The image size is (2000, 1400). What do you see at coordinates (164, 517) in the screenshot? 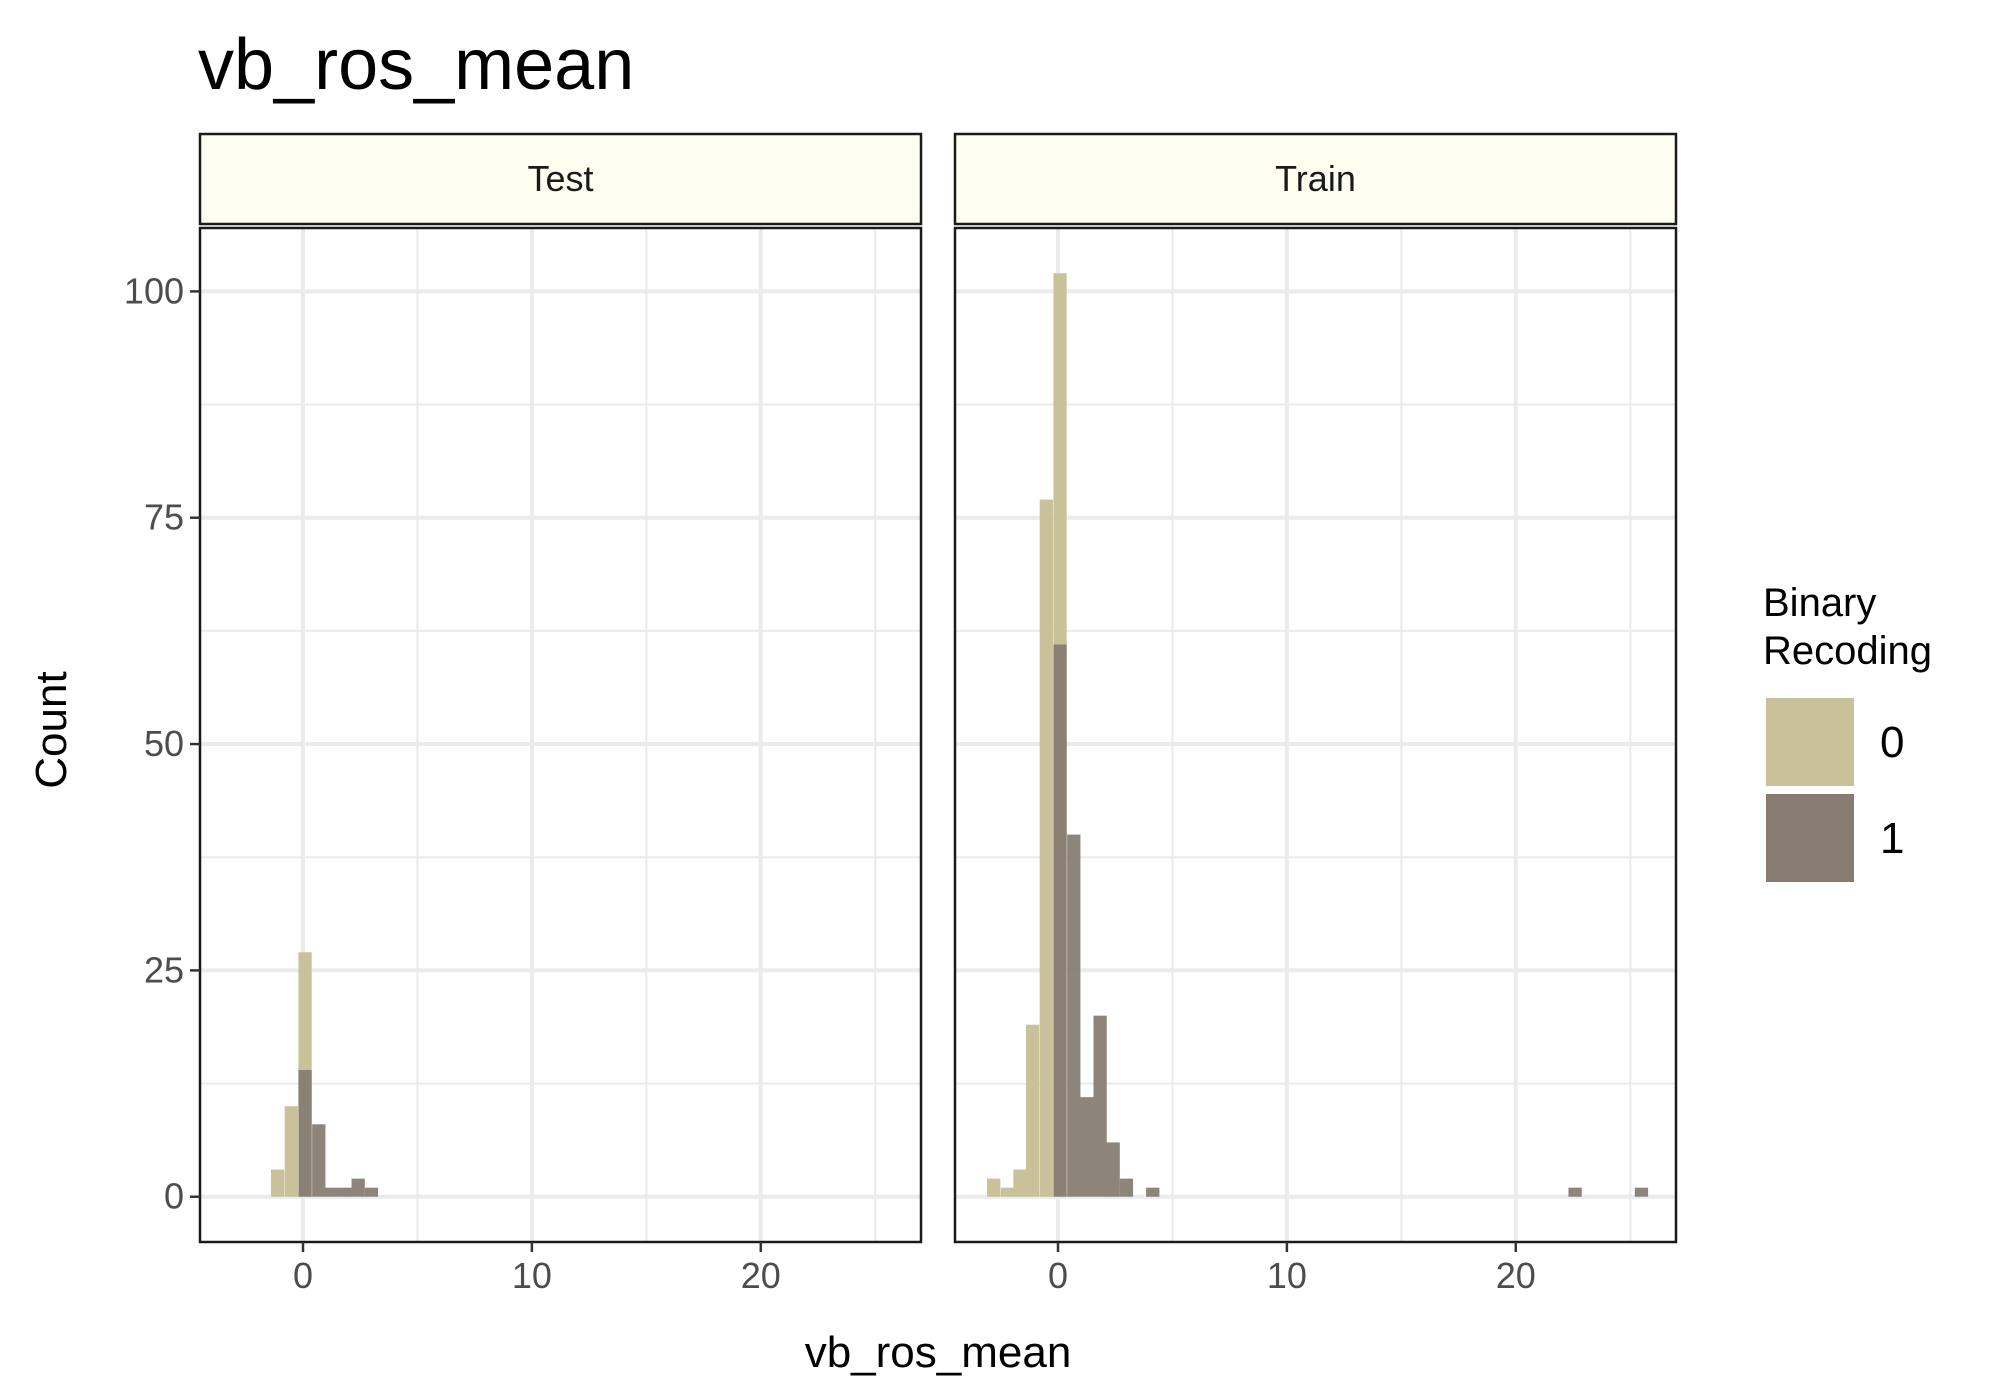
I see `y-tick-label: 75` at bounding box center [164, 517].